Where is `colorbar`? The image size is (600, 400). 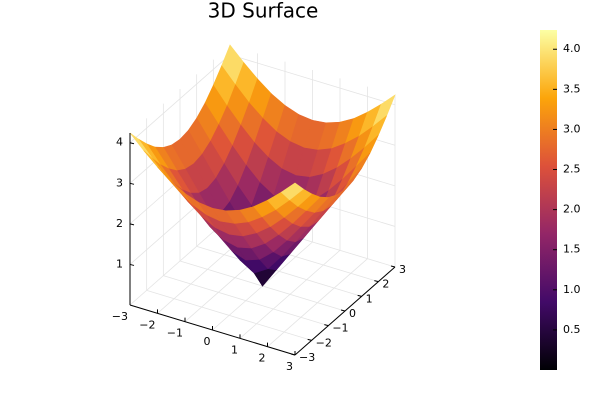 colorbar is located at coordinates (548, 200).